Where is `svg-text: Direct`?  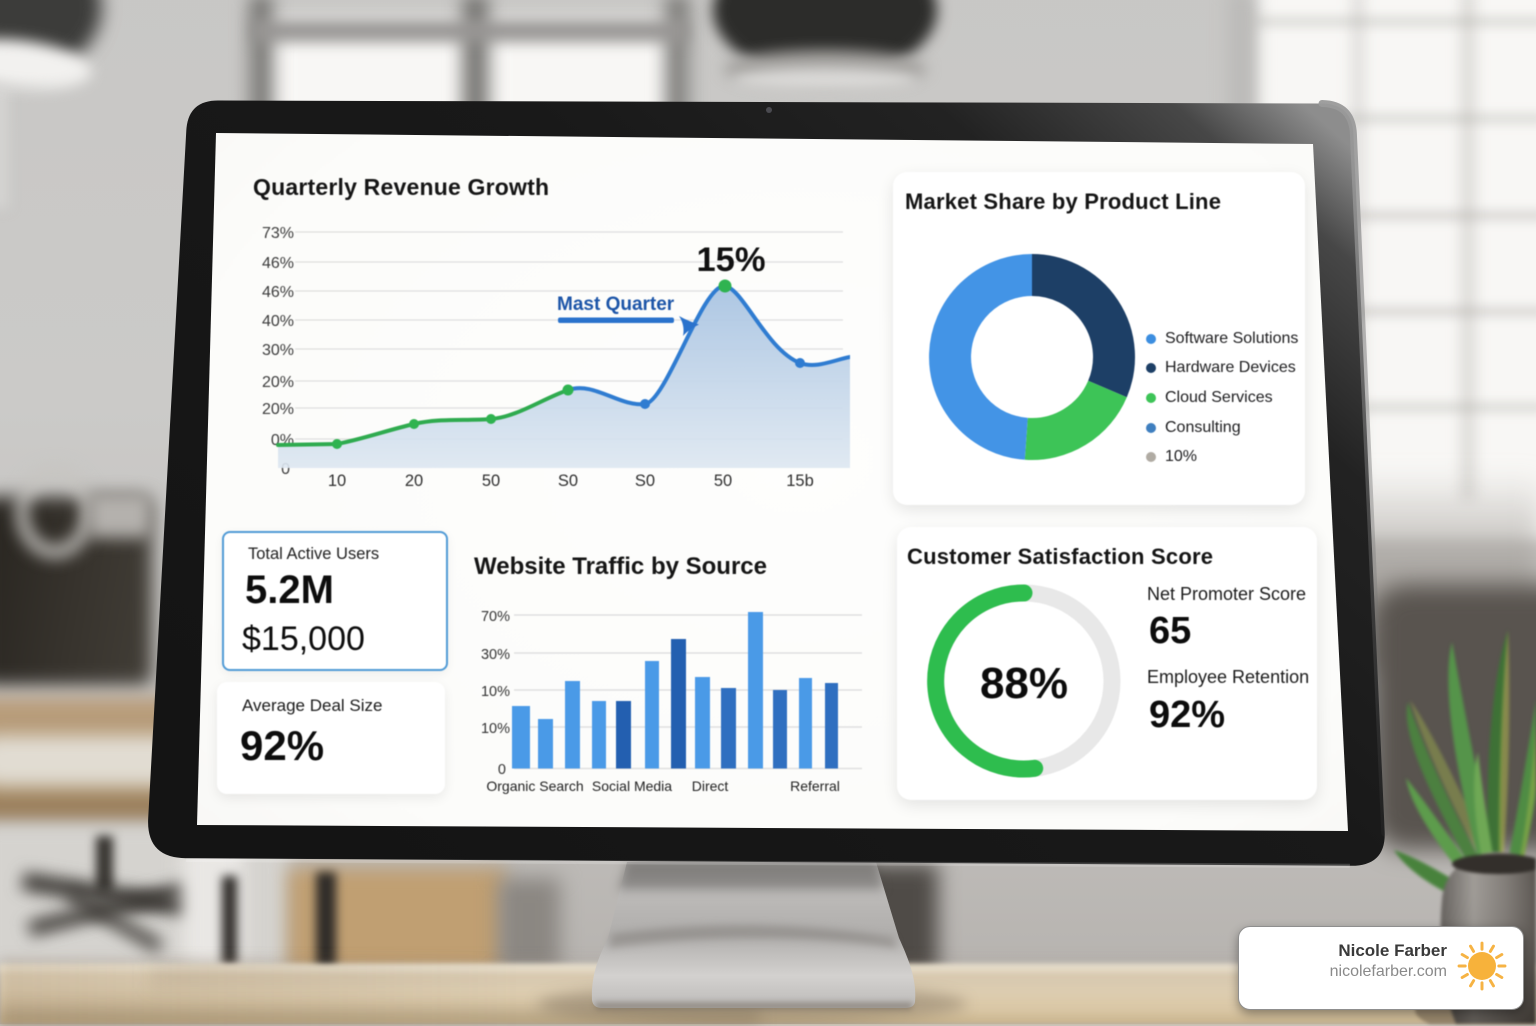
svg-text: Direct is located at coordinates (710, 786).